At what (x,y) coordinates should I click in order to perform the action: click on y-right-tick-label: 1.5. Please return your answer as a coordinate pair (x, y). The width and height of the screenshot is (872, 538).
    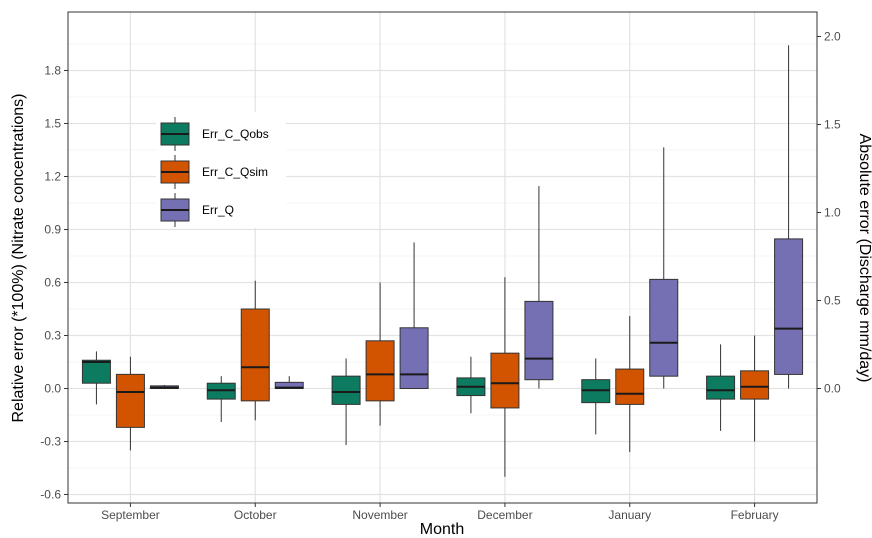
    Looking at the image, I should click on (832, 125).